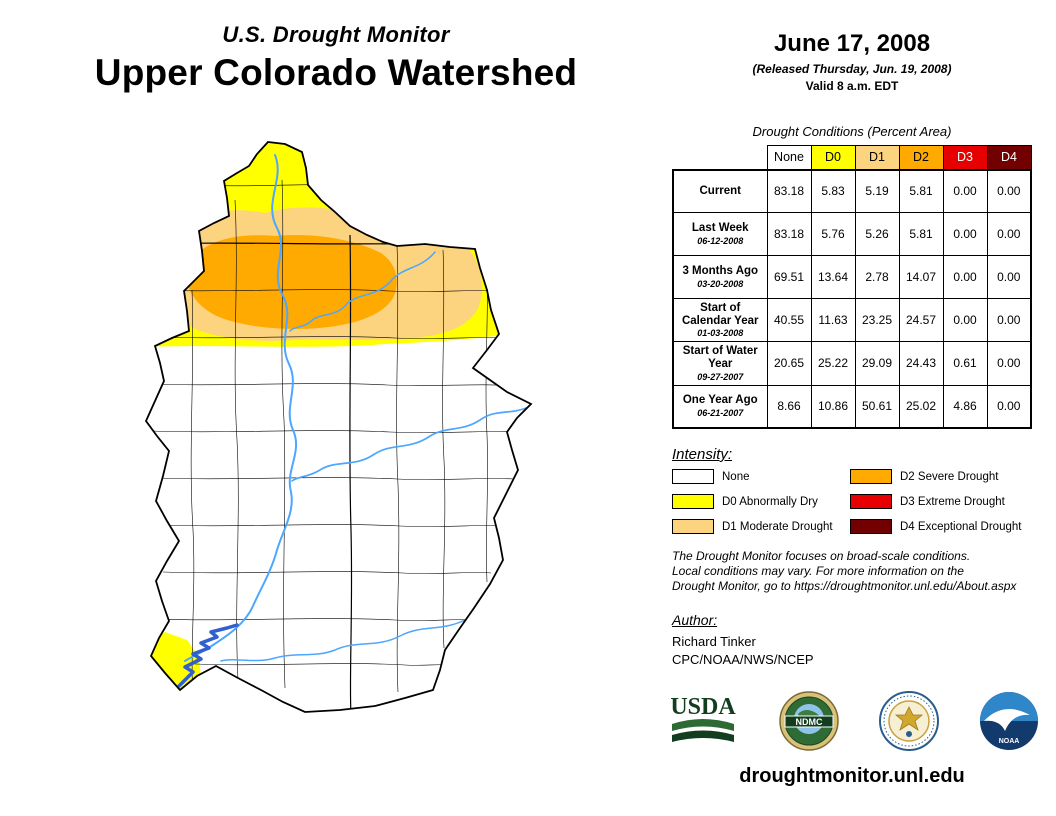  Describe the element at coordinates (336, 34) in the screenshot. I see `usdm-supertitle: U.S. Drought Monitor` at that location.